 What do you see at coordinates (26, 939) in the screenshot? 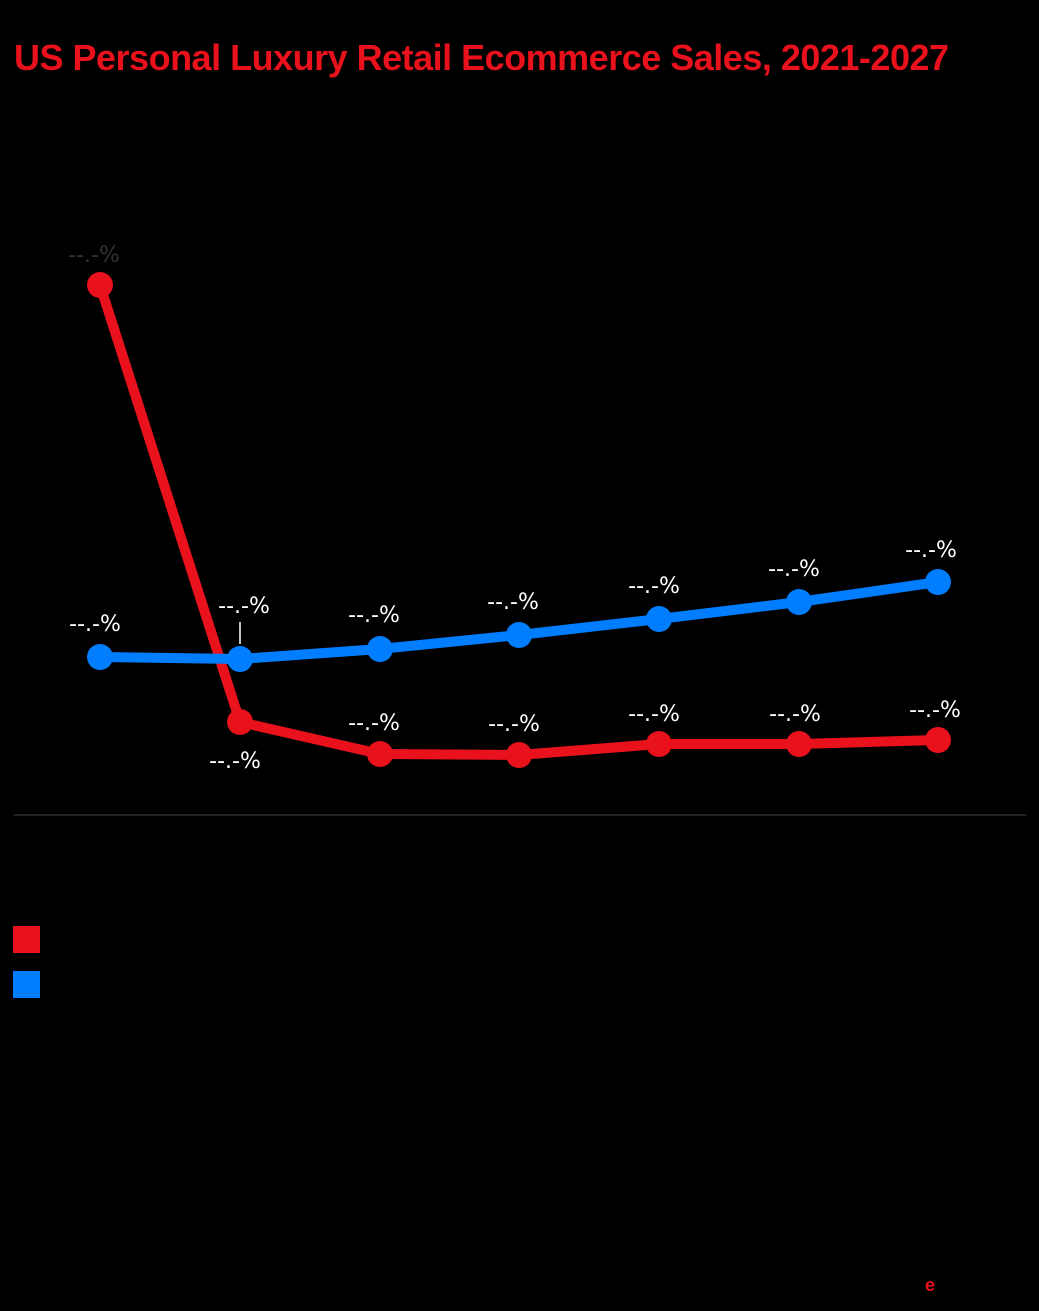
I see `legend-swatch-red` at bounding box center [26, 939].